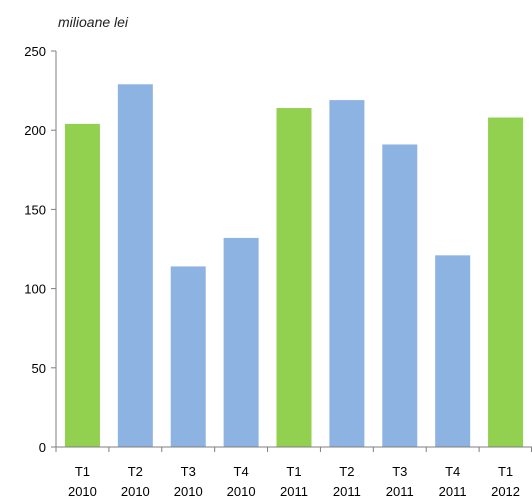  What do you see at coordinates (40, 249) in the screenshot?
I see `y-axis: 0 50 100 150 200 250` at bounding box center [40, 249].